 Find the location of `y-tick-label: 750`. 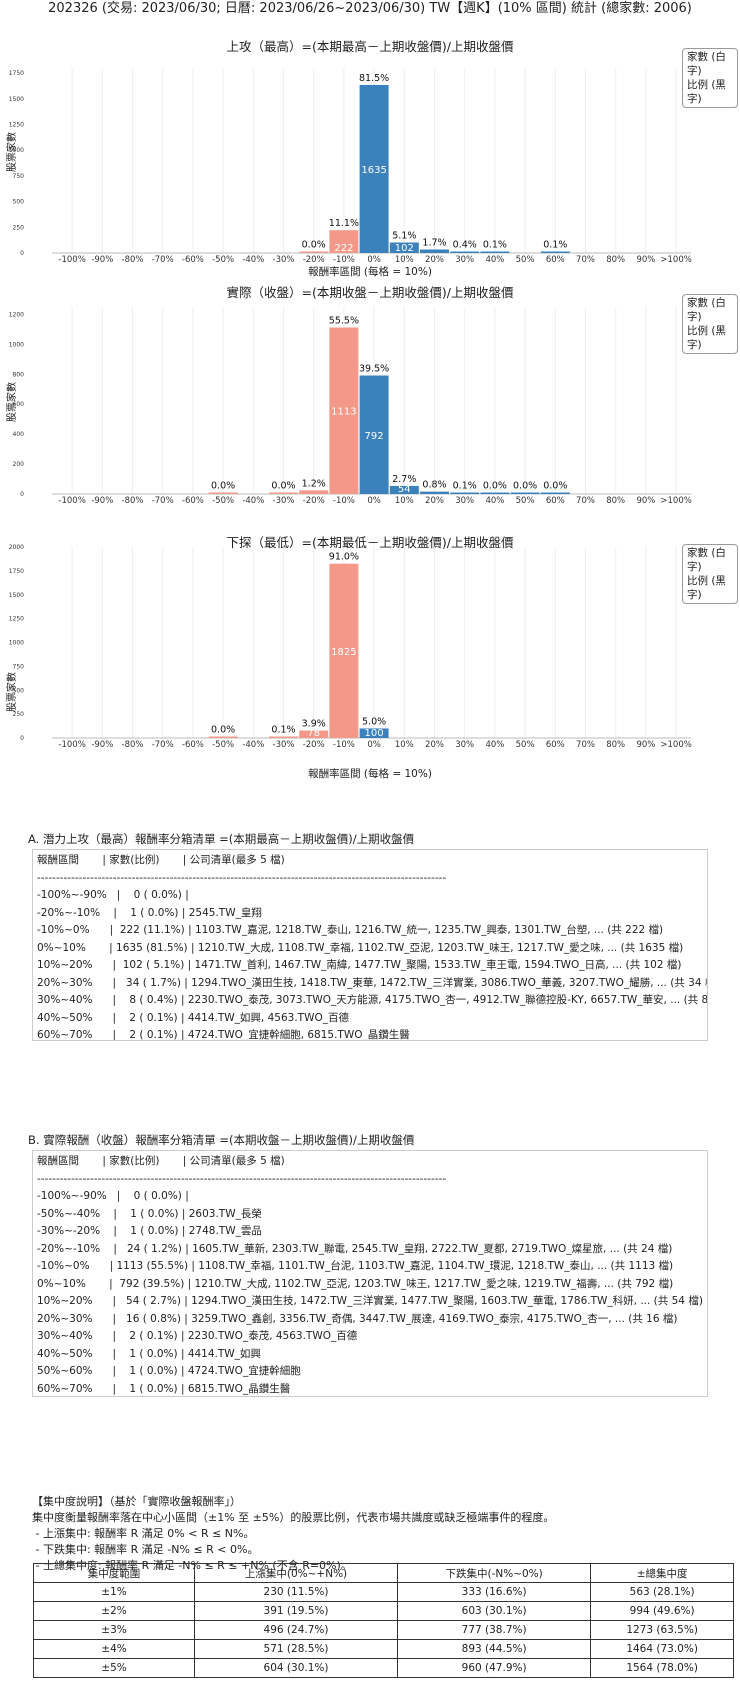

y-tick-label: 750 is located at coordinates (19, 666).